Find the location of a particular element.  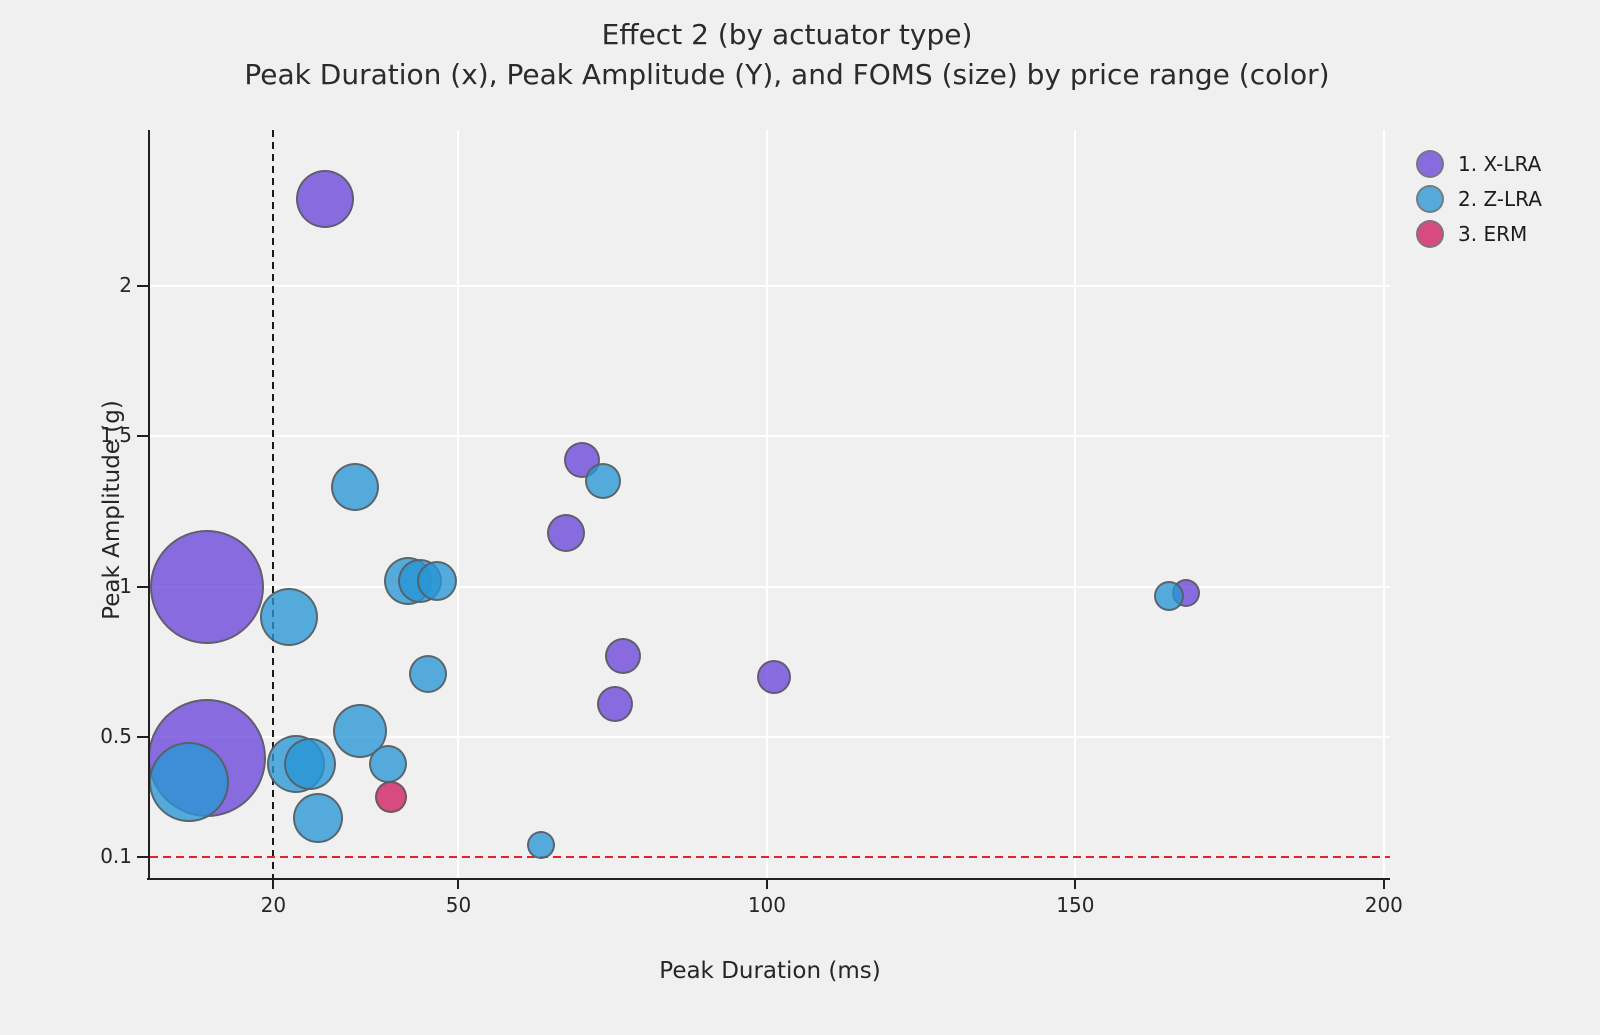

legend-marker-x-lra-icon is located at coordinates (1430, 163).